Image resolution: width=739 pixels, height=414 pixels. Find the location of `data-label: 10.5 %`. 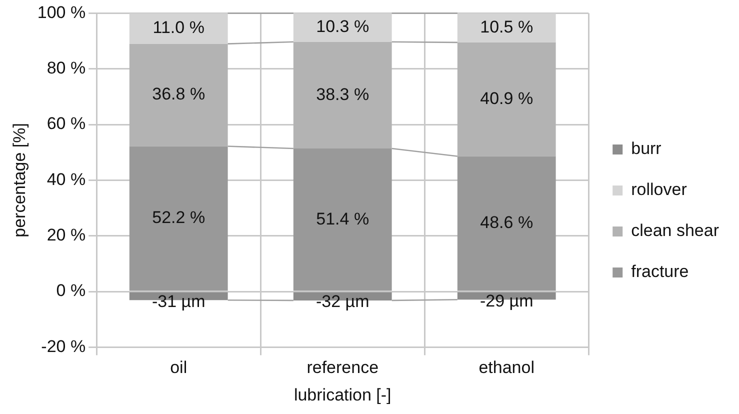

data-label: 10.5 % is located at coordinates (507, 27).